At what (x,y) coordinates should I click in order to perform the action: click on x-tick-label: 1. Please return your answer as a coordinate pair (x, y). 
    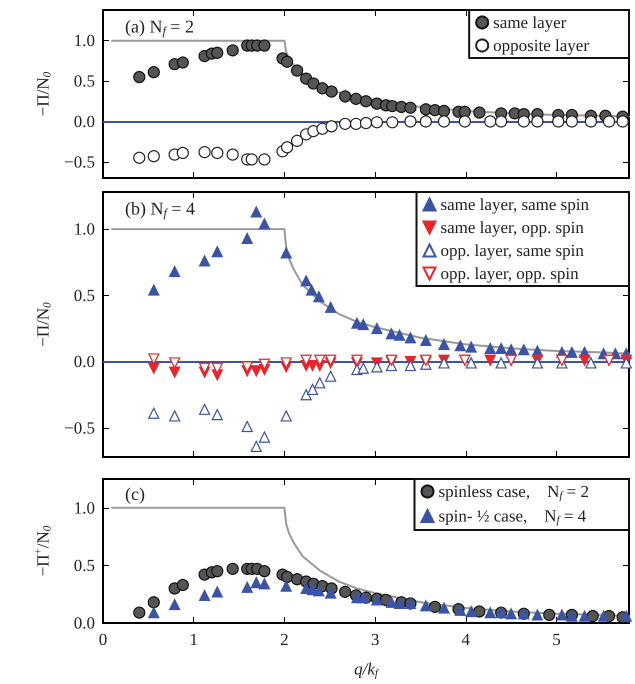
    Looking at the image, I should click on (193, 639).